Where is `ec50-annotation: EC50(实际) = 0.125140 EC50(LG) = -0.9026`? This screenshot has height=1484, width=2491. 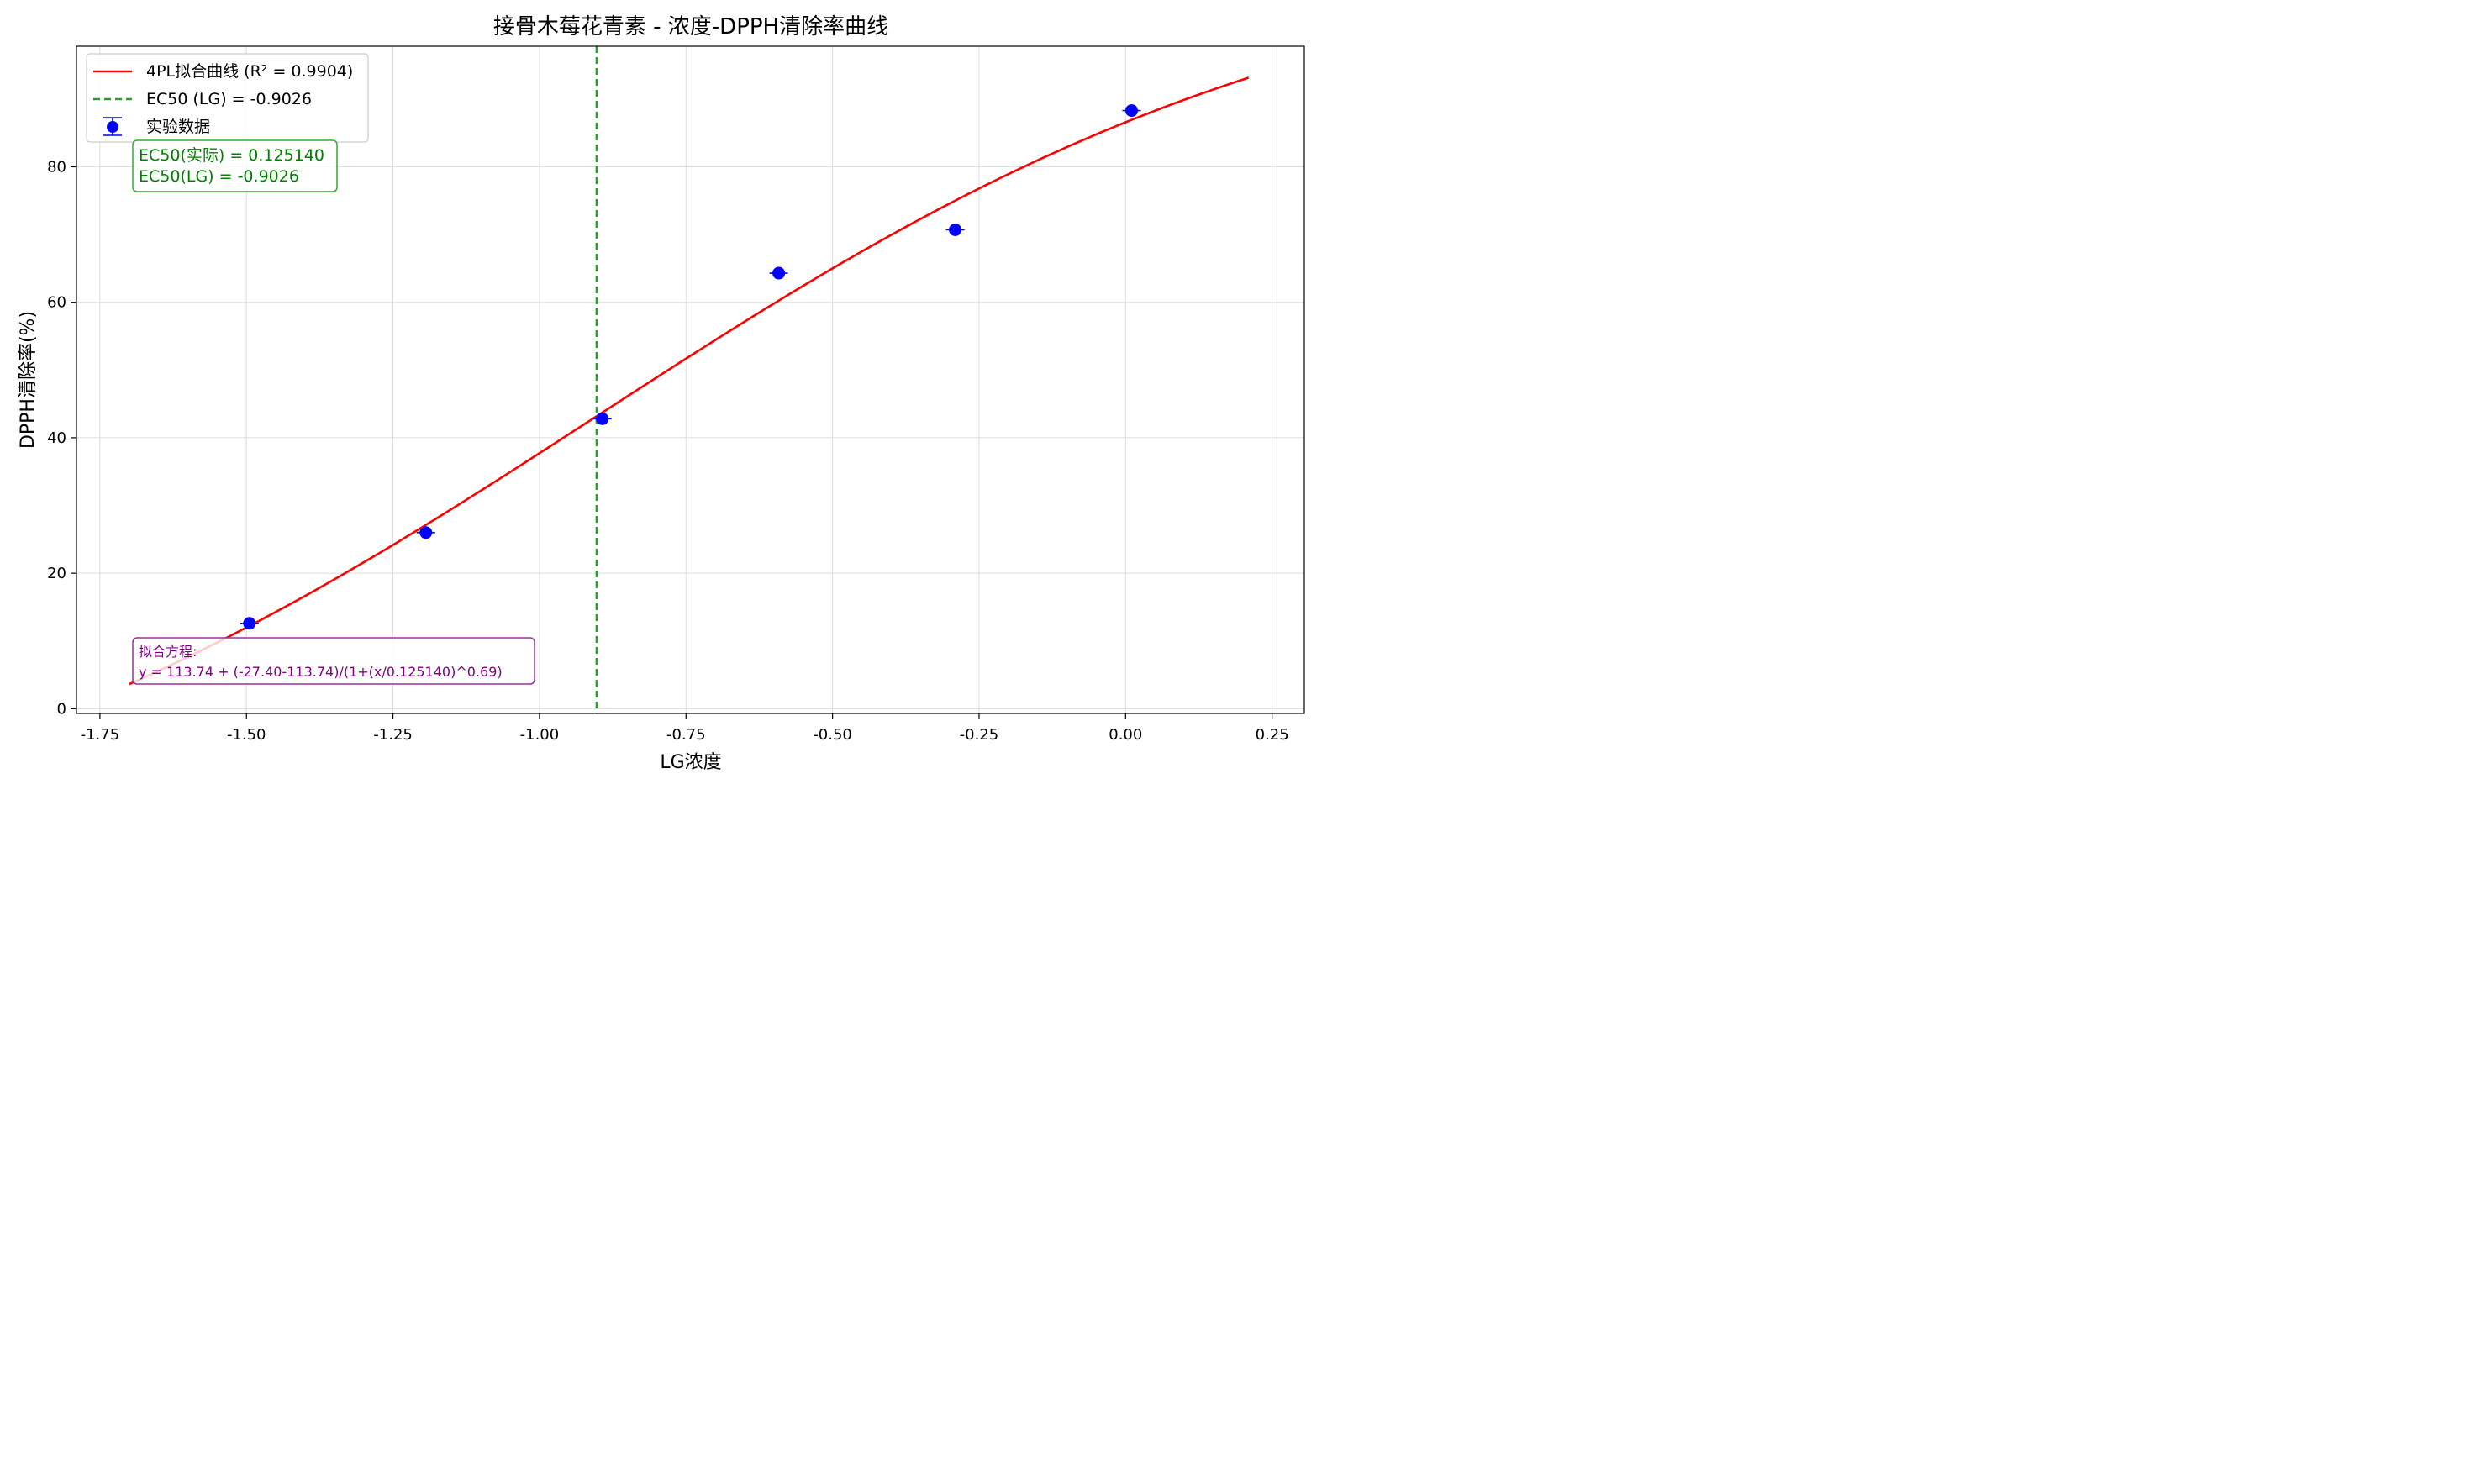
ec50-annotation: EC50(实际) = 0.125140 EC50(LG) = -0.9026 is located at coordinates (235, 166).